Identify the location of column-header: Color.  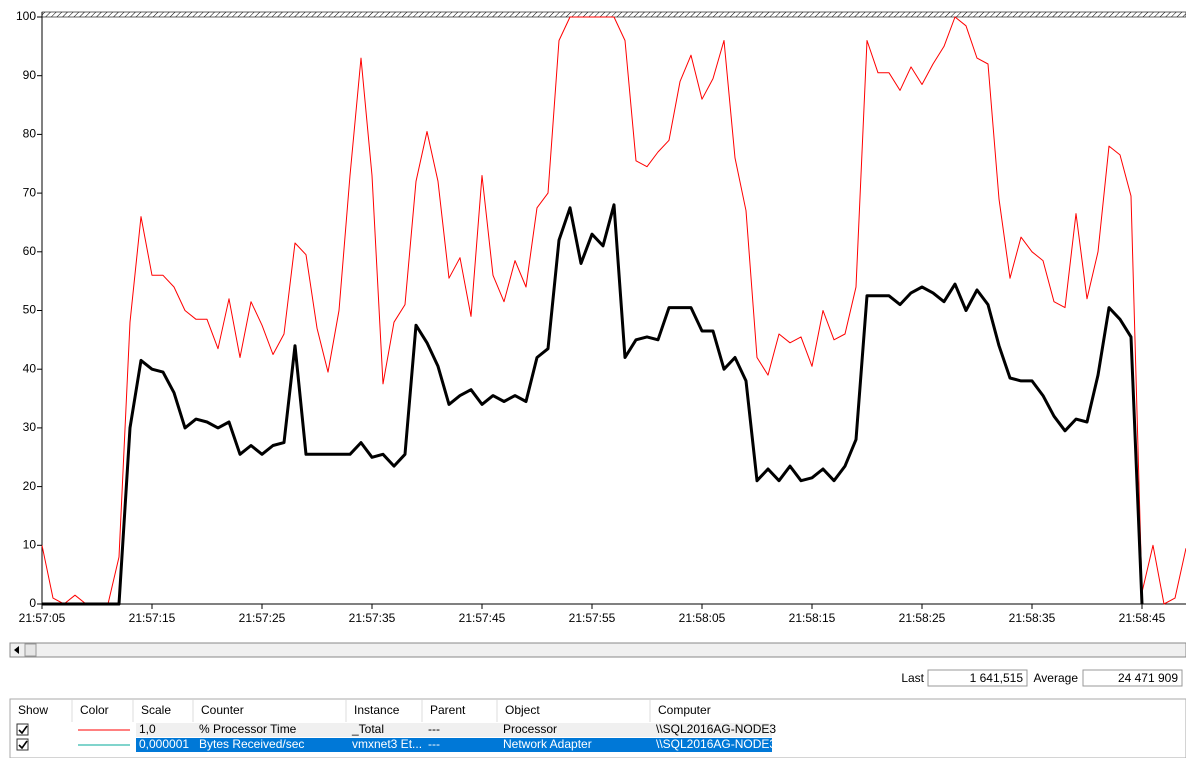
(94, 710).